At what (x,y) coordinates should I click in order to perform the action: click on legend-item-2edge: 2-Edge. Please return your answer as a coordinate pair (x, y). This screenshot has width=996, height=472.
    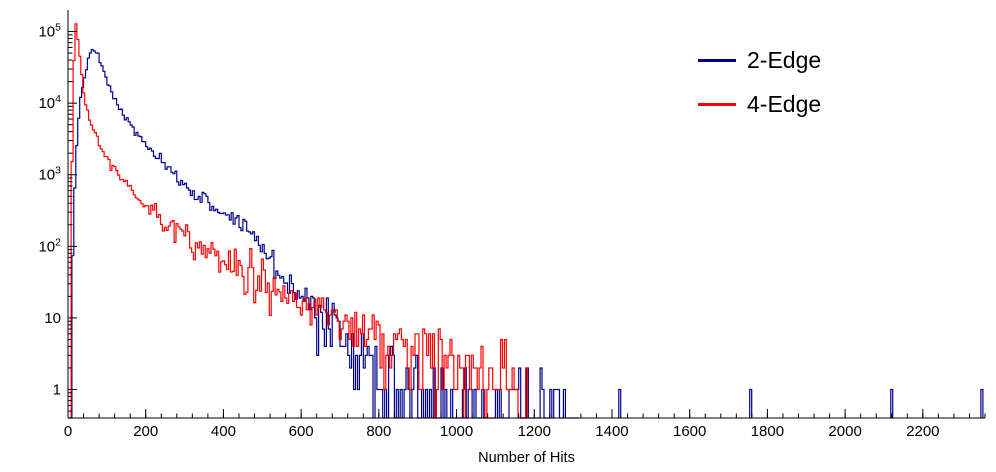
    Looking at the image, I should click on (759, 60).